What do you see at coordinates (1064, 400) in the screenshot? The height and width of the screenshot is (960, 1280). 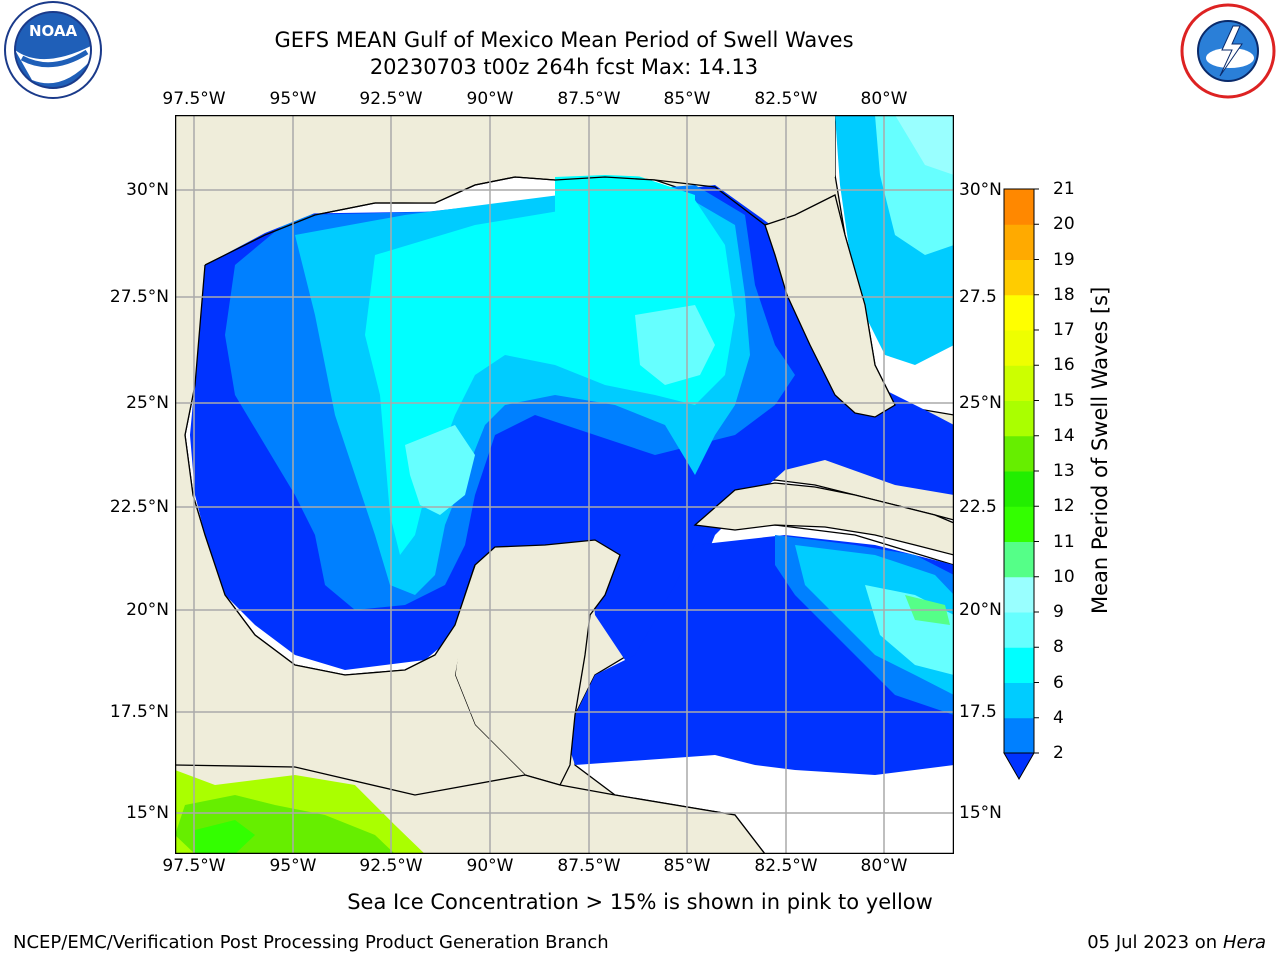 I see `colorbar-tick-label: 15` at bounding box center [1064, 400].